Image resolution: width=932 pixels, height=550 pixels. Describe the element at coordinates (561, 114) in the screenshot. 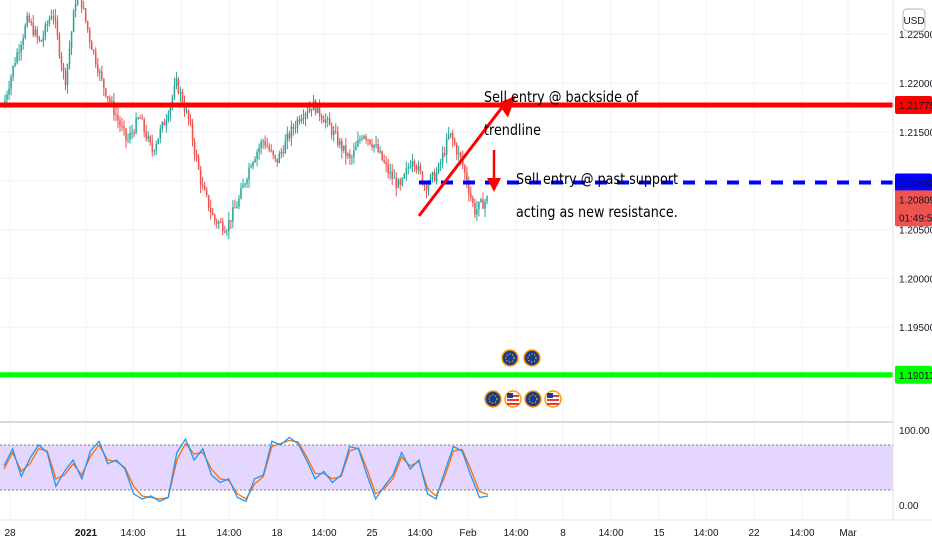

I see `annotation-backside-trendline: Sell entry @ backside of trendline` at that location.